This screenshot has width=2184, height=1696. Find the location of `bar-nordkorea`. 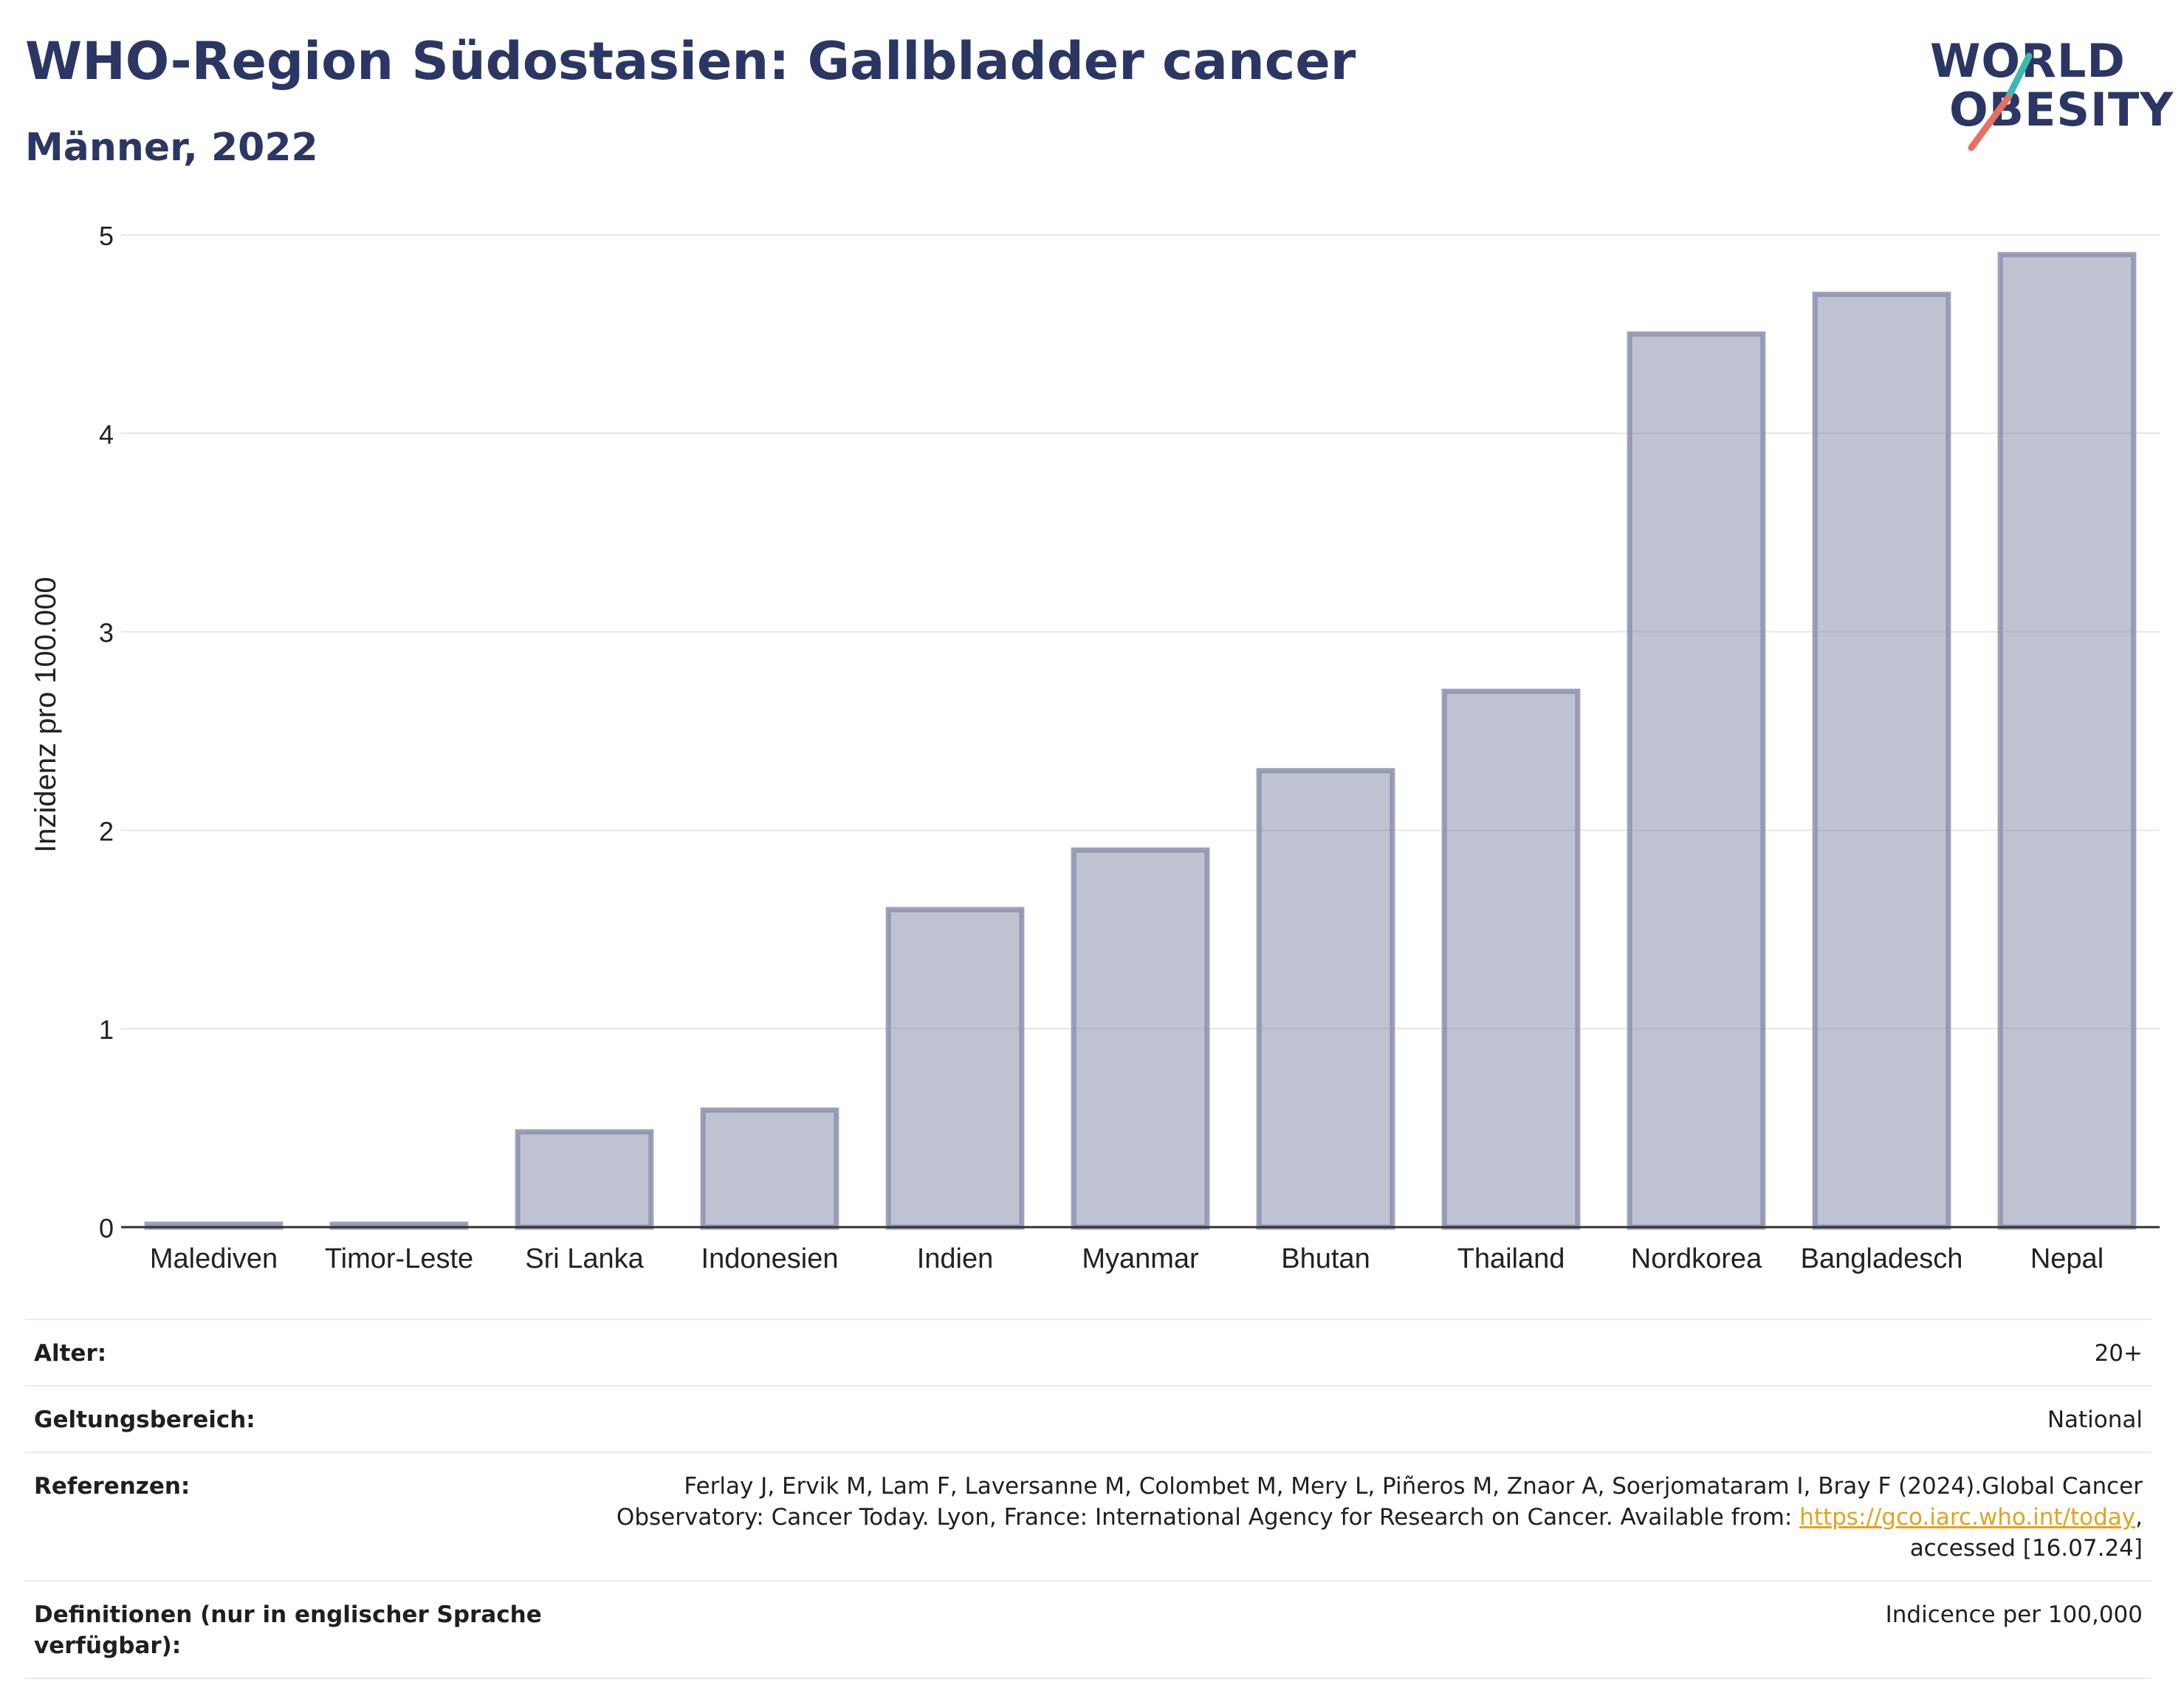

bar-nordkorea is located at coordinates (1697, 781).